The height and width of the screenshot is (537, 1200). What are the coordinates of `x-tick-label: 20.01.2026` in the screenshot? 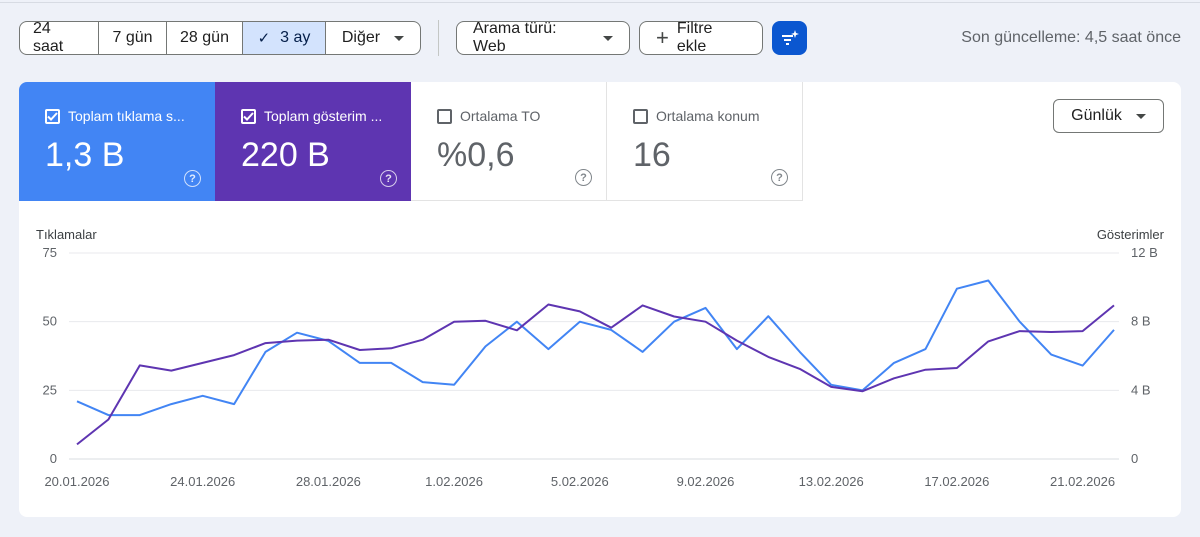 It's located at (76, 481).